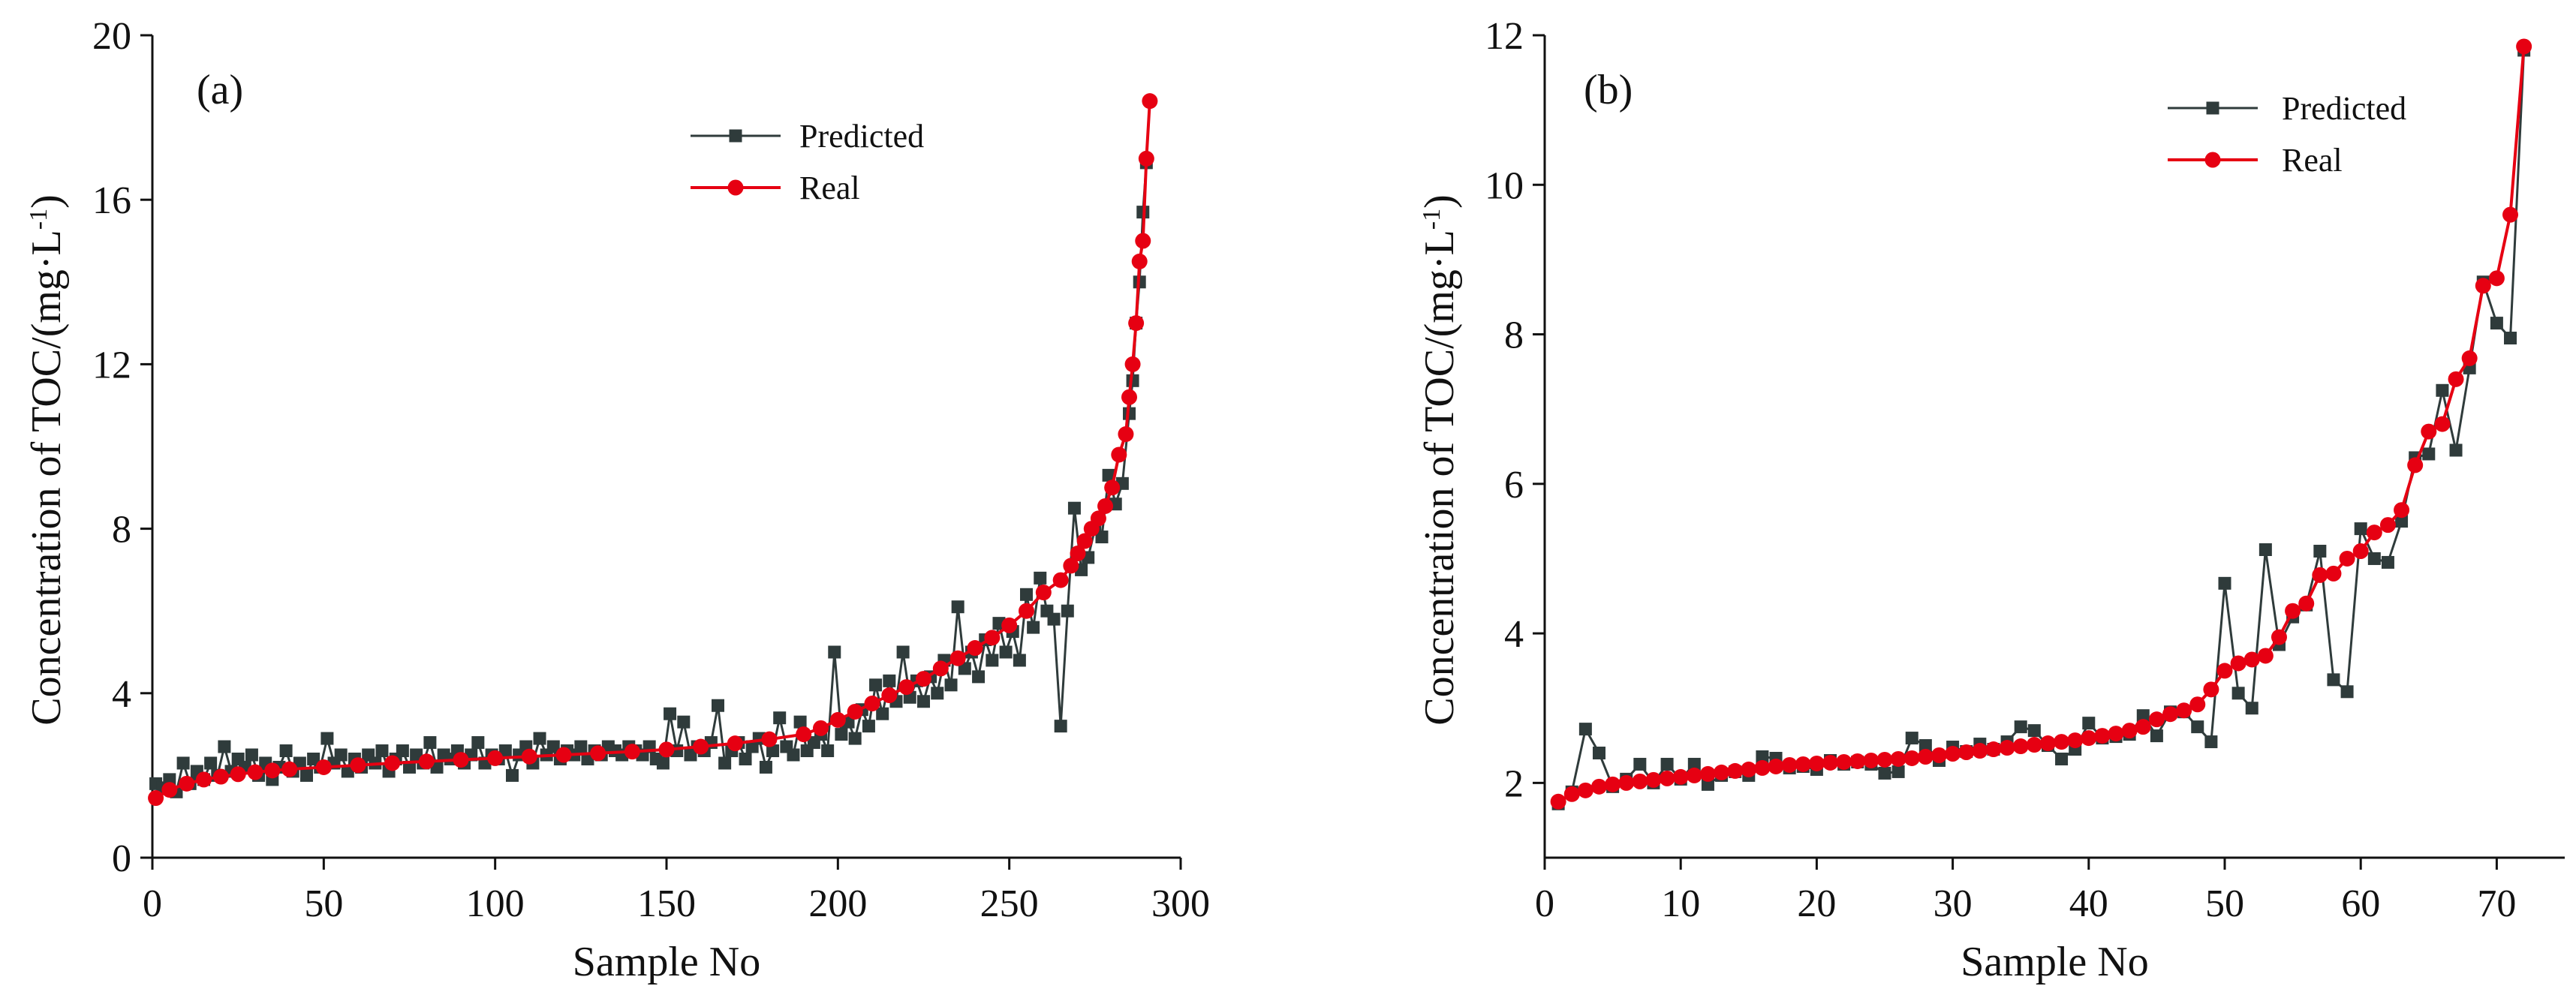  What do you see at coordinates (666, 903) in the screenshot?
I see `x-tick-label: 150` at bounding box center [666, 903].